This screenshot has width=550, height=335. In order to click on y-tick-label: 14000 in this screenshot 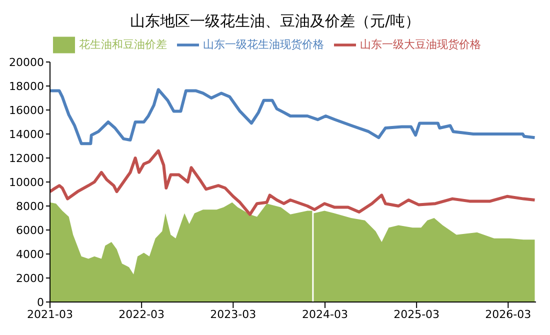, I will do `click(26, 134)`.